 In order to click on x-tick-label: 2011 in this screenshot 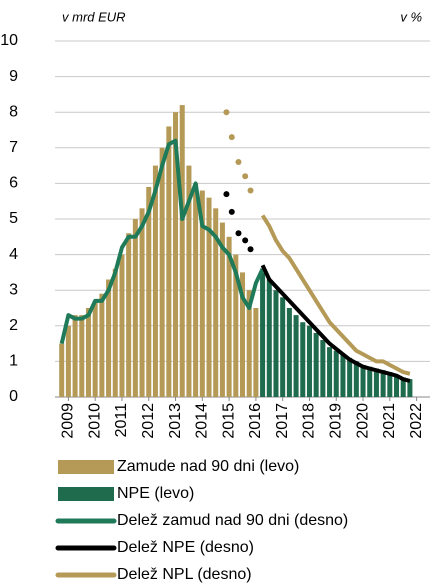, I will do `click(121, 420)`.